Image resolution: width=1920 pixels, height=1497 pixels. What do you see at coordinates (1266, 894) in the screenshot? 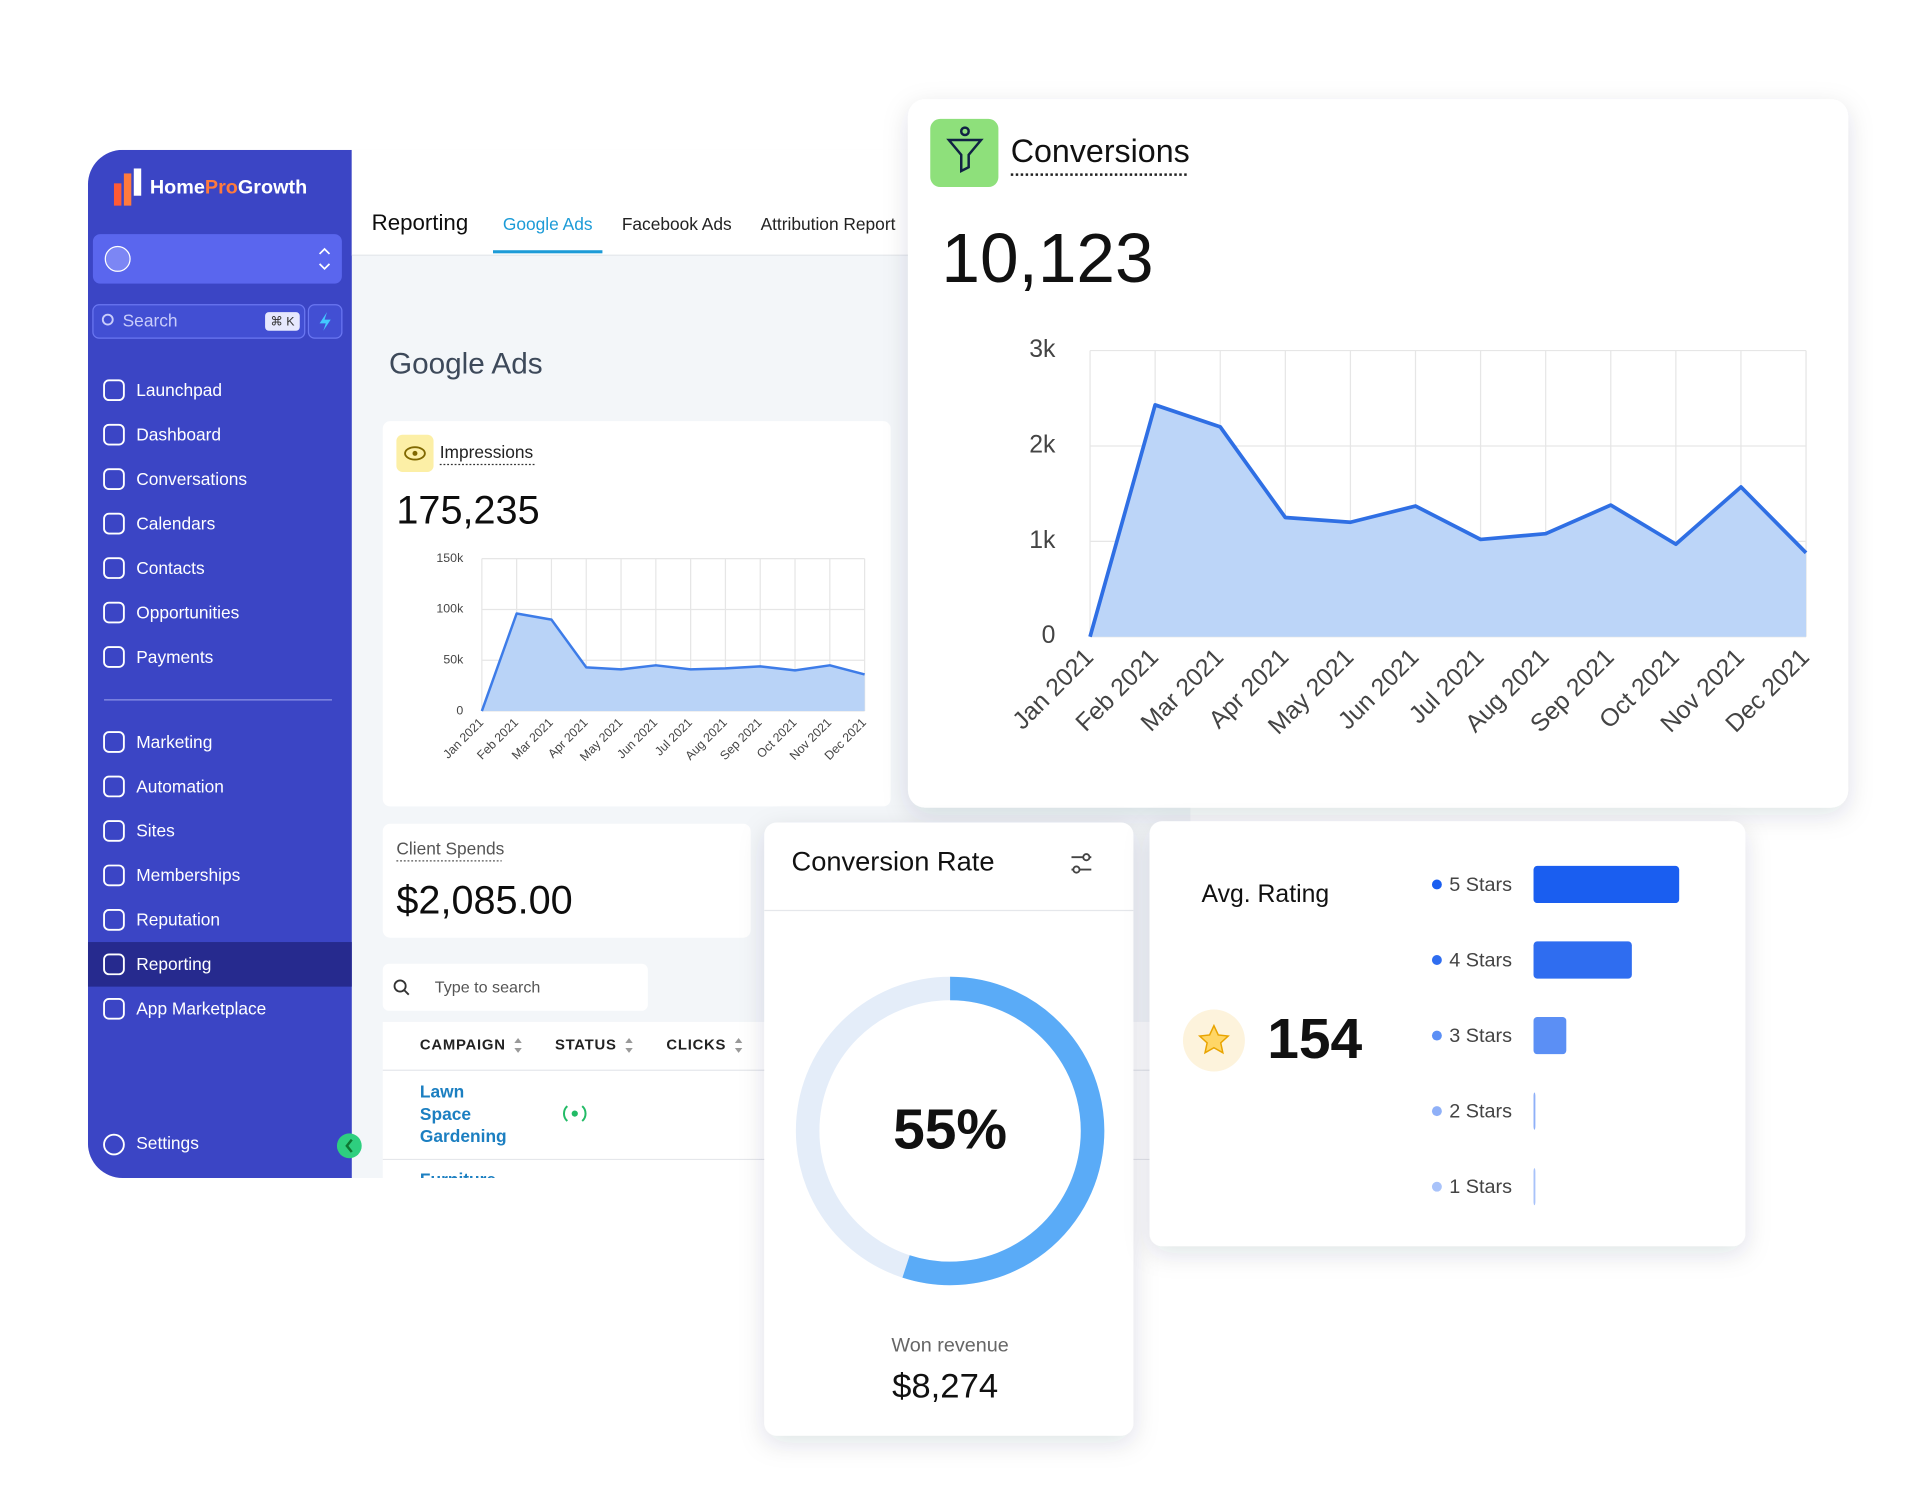
I see `card-title: Avg. Rating` at bounding box center [1266, 894].